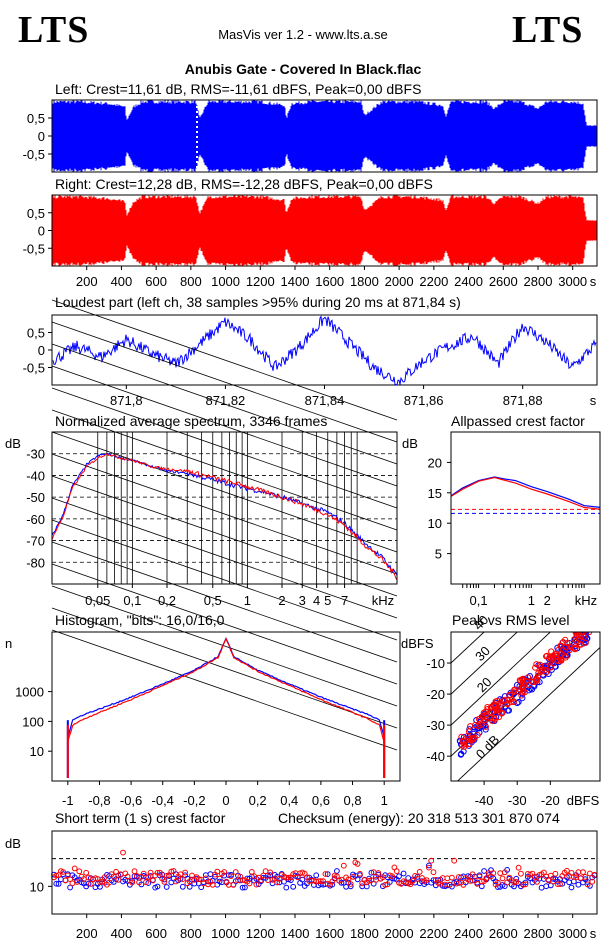 The image size is (606, 946). What do you see at coordinates (324, 230) in the screenshot?
I see `right-waveform-group` at bounding box center [324, 230].